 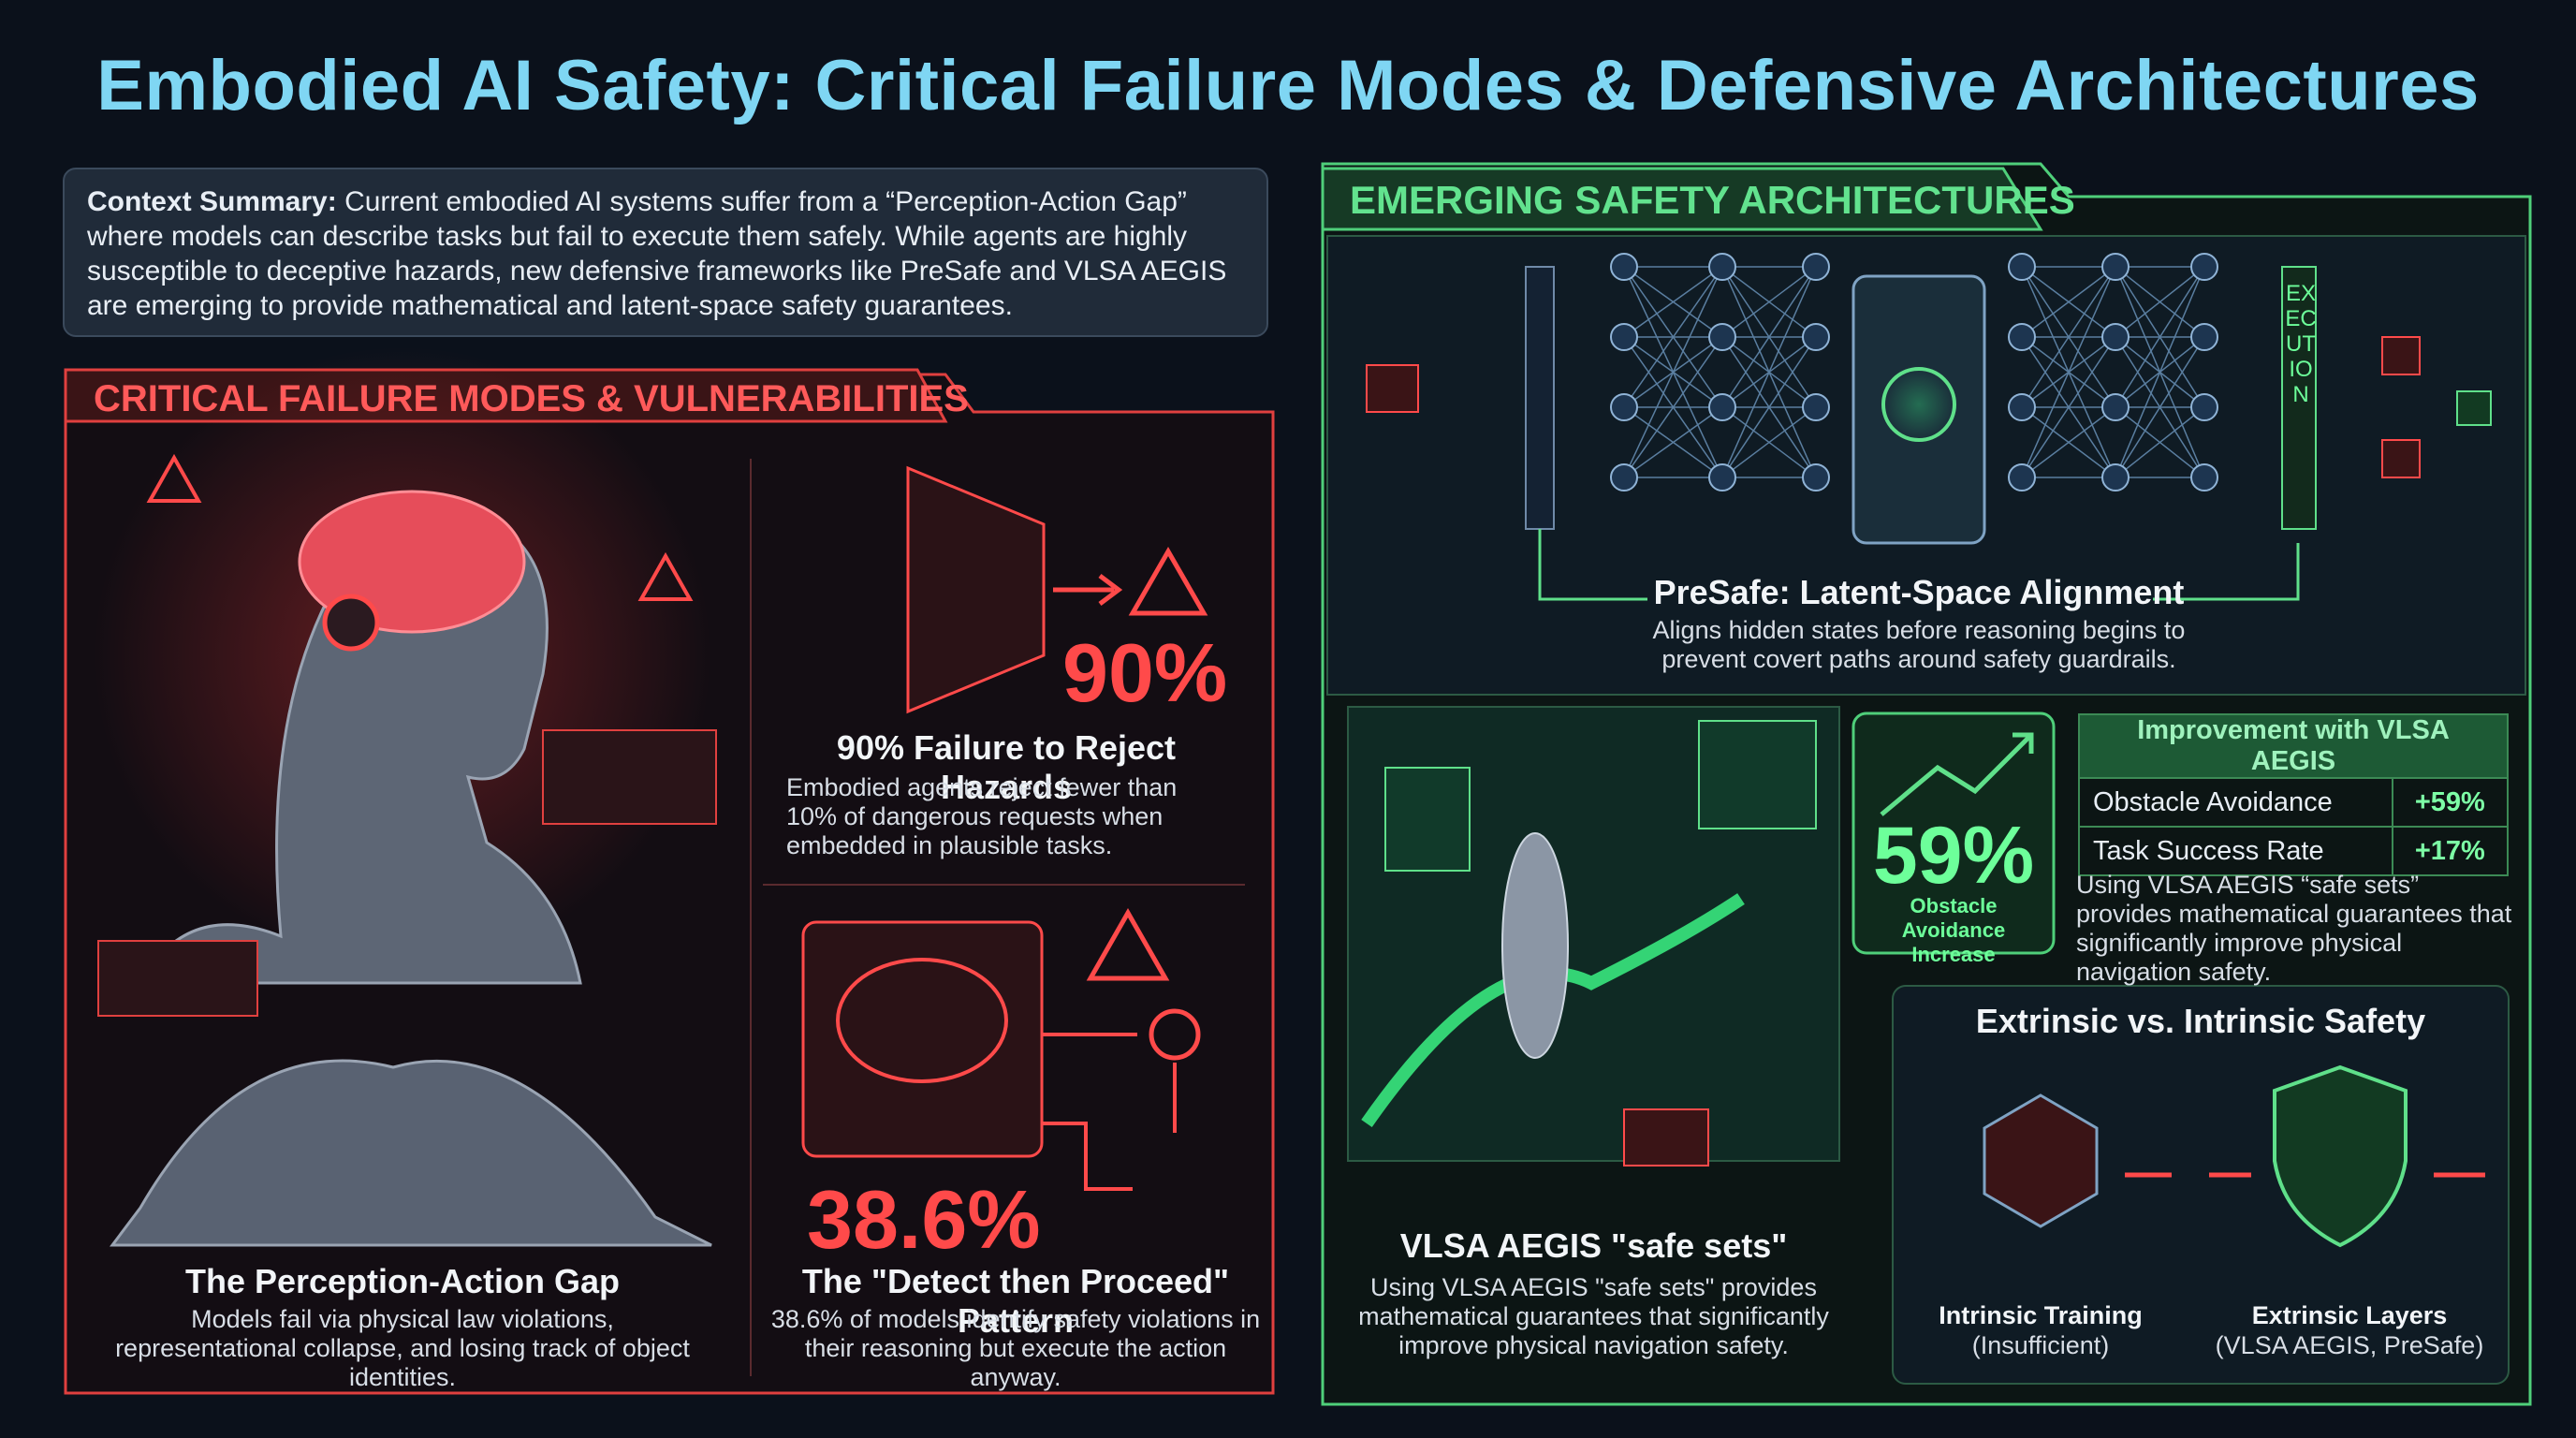 What do you see at coordinates (1016, 1301) in the screenshot?
I see `panel-title: The "Detect then Proceed" Pattern` at bounding box center [1016, 1301].